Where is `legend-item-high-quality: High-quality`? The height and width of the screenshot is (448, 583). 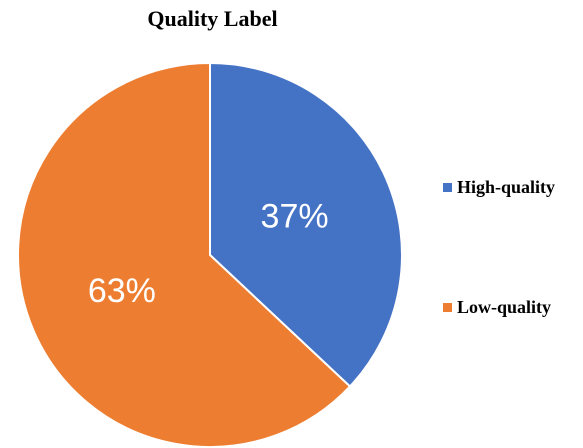 legend-item-high-quality: High-quality is located at coordinates (513, 187).